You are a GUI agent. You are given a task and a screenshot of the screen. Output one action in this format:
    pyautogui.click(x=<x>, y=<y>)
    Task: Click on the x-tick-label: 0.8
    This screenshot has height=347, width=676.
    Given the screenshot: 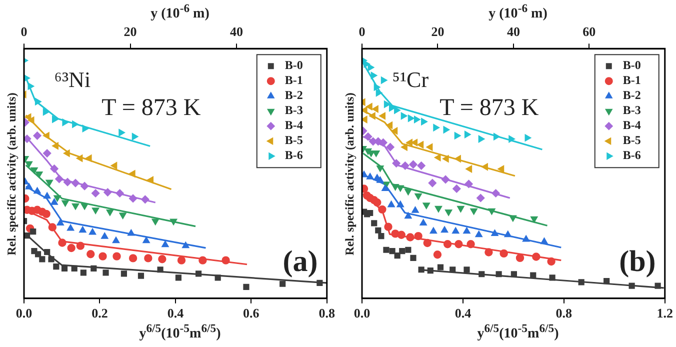 What is the action you would take?
    pyautogui.click(x=327, y=313)
    